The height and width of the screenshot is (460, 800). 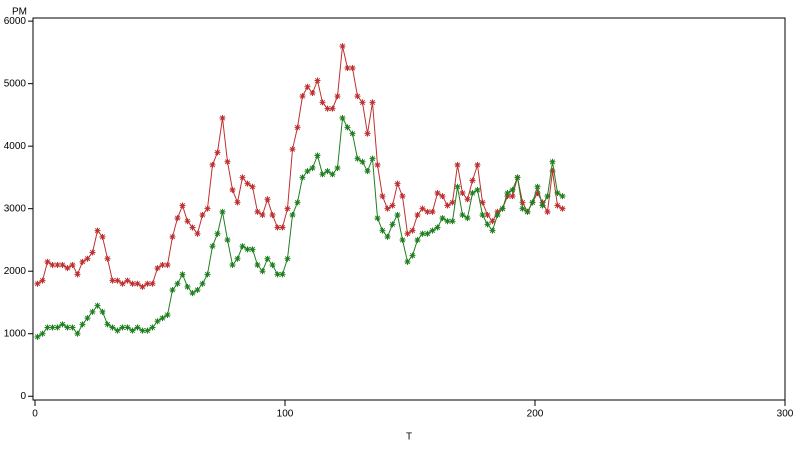 I want to click on y-tick-label: 0, so click(x=23, y=396).